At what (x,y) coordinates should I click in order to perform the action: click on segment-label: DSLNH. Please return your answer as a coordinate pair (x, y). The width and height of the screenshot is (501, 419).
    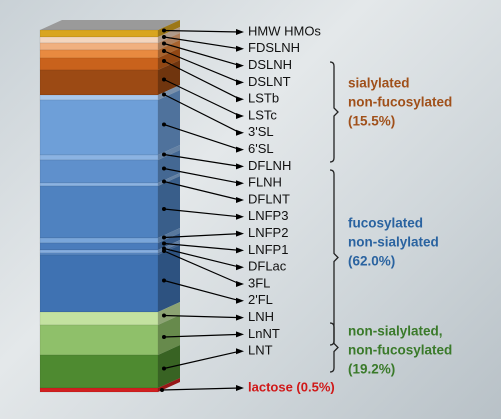
    Looking at the image, I should click on (270, 64).